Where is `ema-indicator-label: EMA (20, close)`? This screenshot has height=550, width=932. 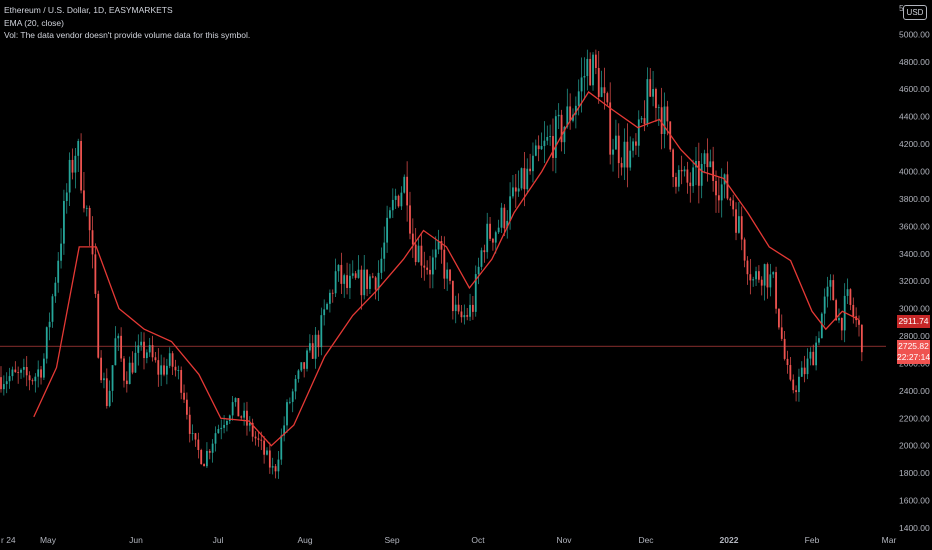
ema-indicator-label: EMA (20, close) is located at coordinates (34, 22).